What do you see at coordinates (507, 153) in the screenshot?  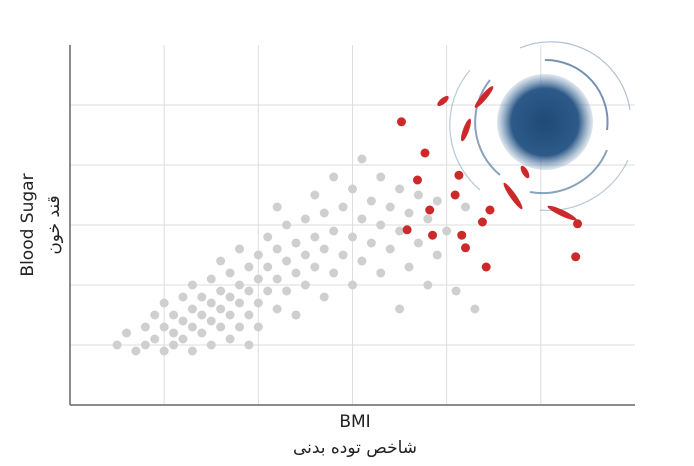 I see `red-streaks` at bounding box center [507, 153].